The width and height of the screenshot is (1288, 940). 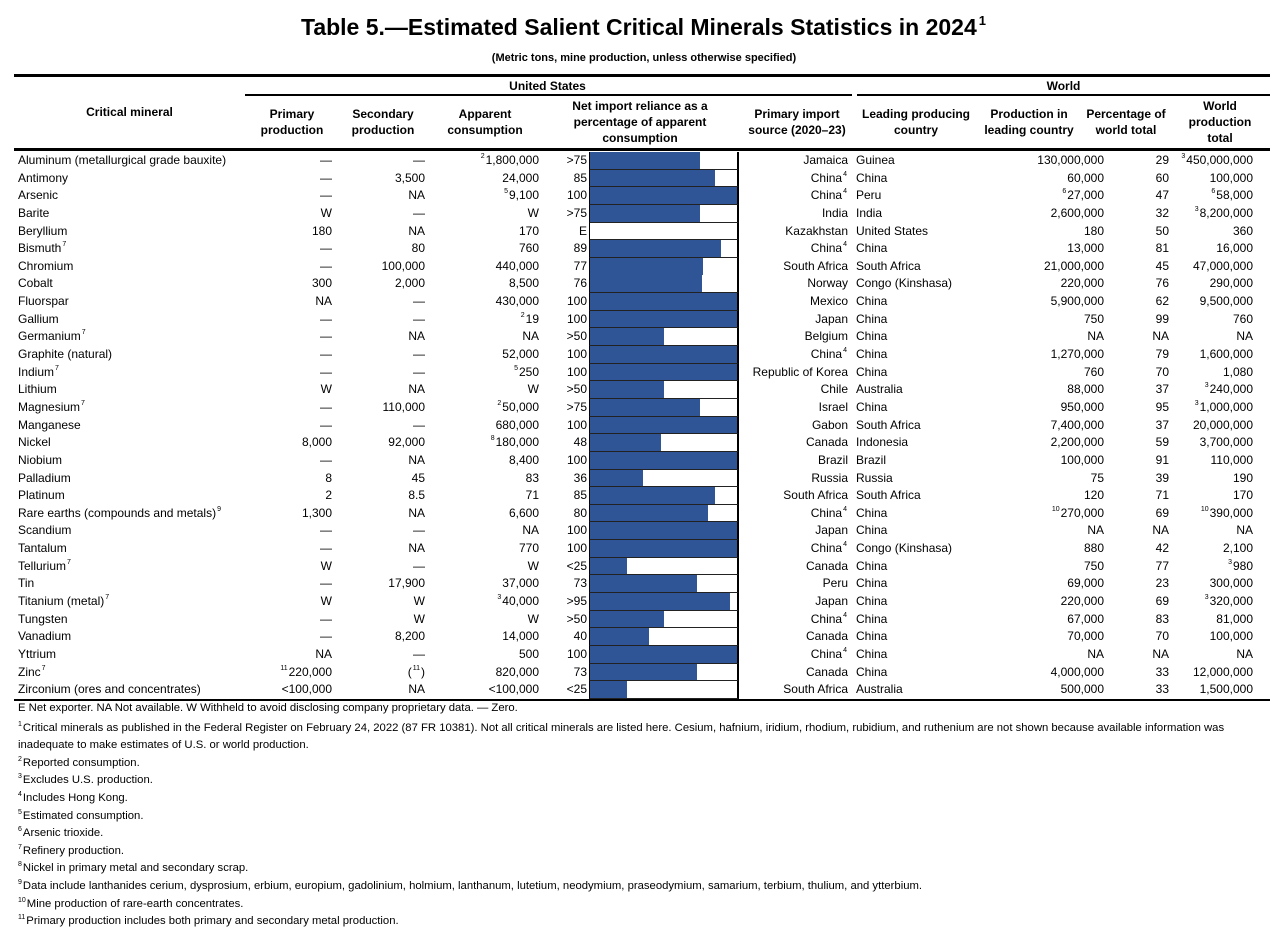 I want to click on primary-import-source: China4, so click(x=795, y=355).